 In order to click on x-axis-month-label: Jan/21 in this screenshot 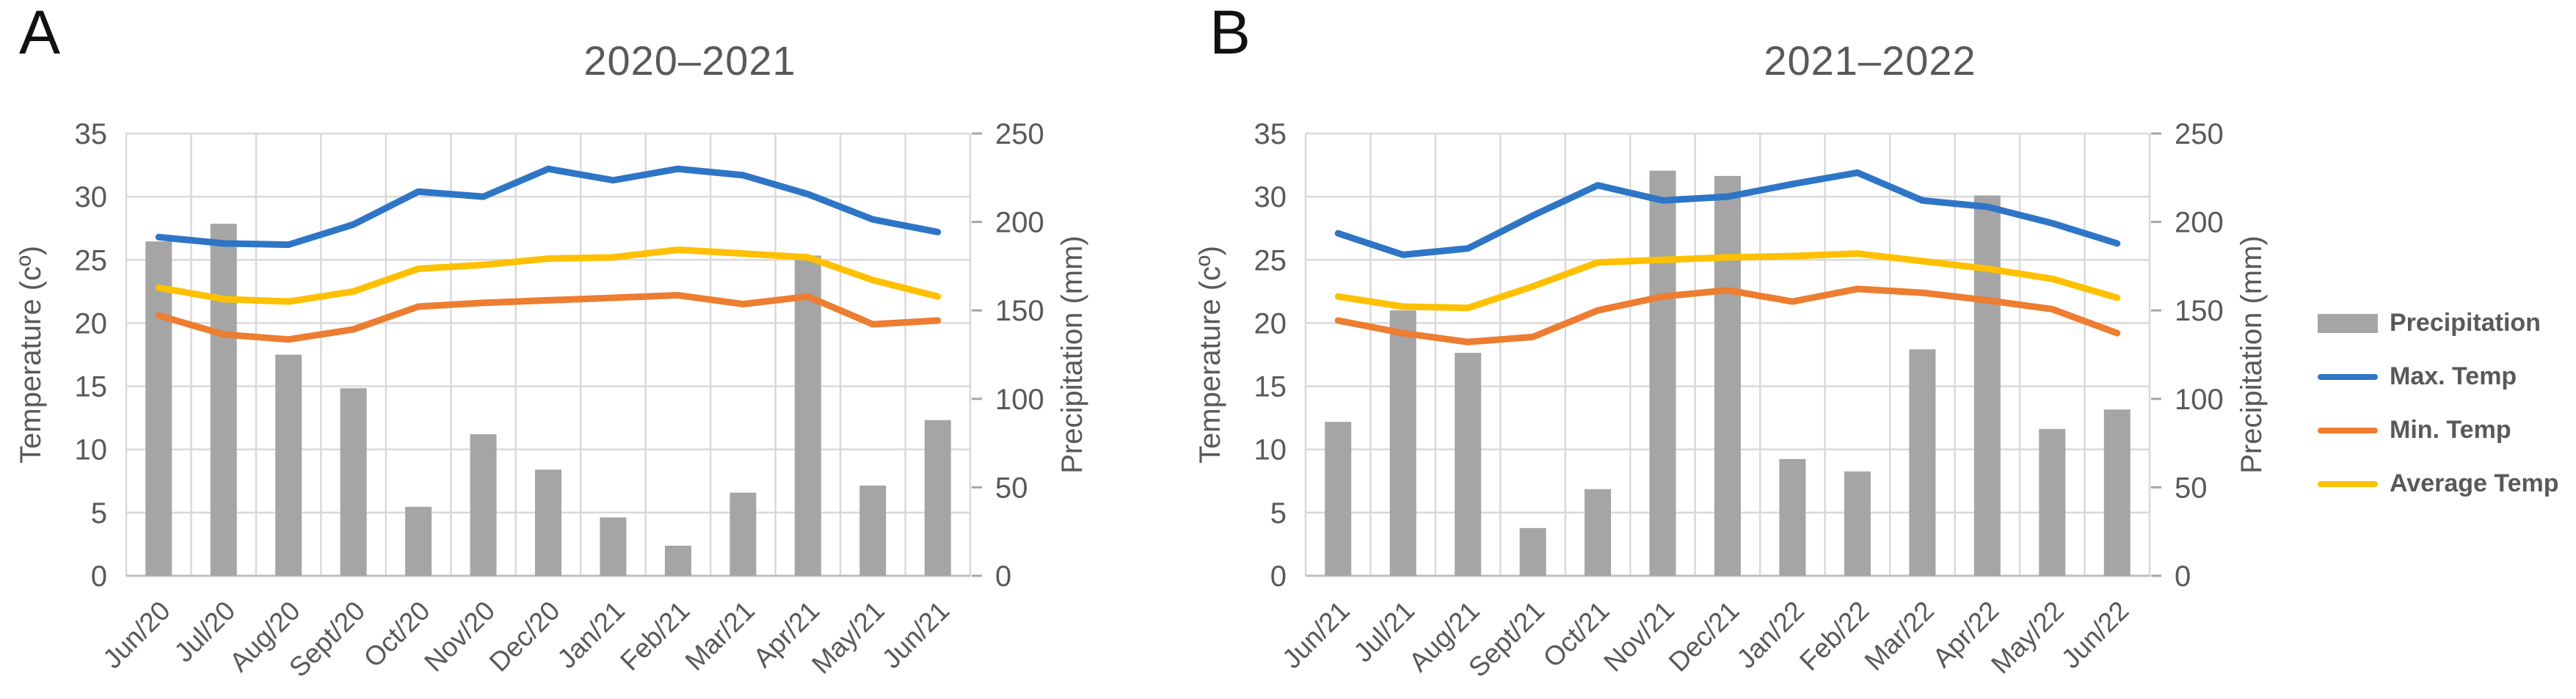, I will do `click(591, 636)`.